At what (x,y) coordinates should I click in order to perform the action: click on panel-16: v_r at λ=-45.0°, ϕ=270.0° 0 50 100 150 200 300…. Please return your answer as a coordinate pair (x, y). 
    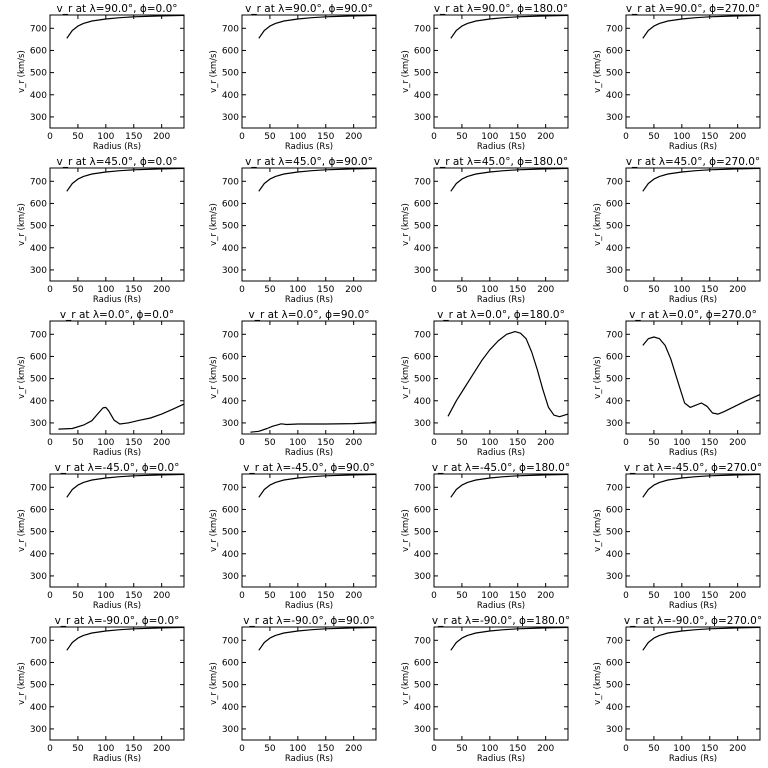
    Looking at the image, I should click on (677, 536).